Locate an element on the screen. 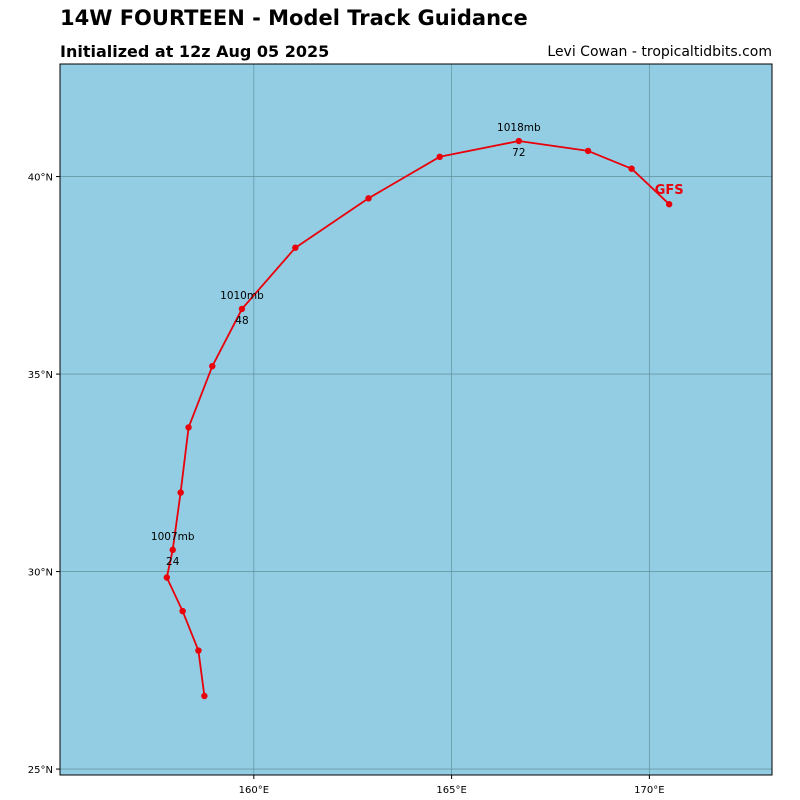 This screenshot has width=800, height=800. credit-label: Levi Cowan - tropicaltidbits.com is located at coordinates (659, 52).